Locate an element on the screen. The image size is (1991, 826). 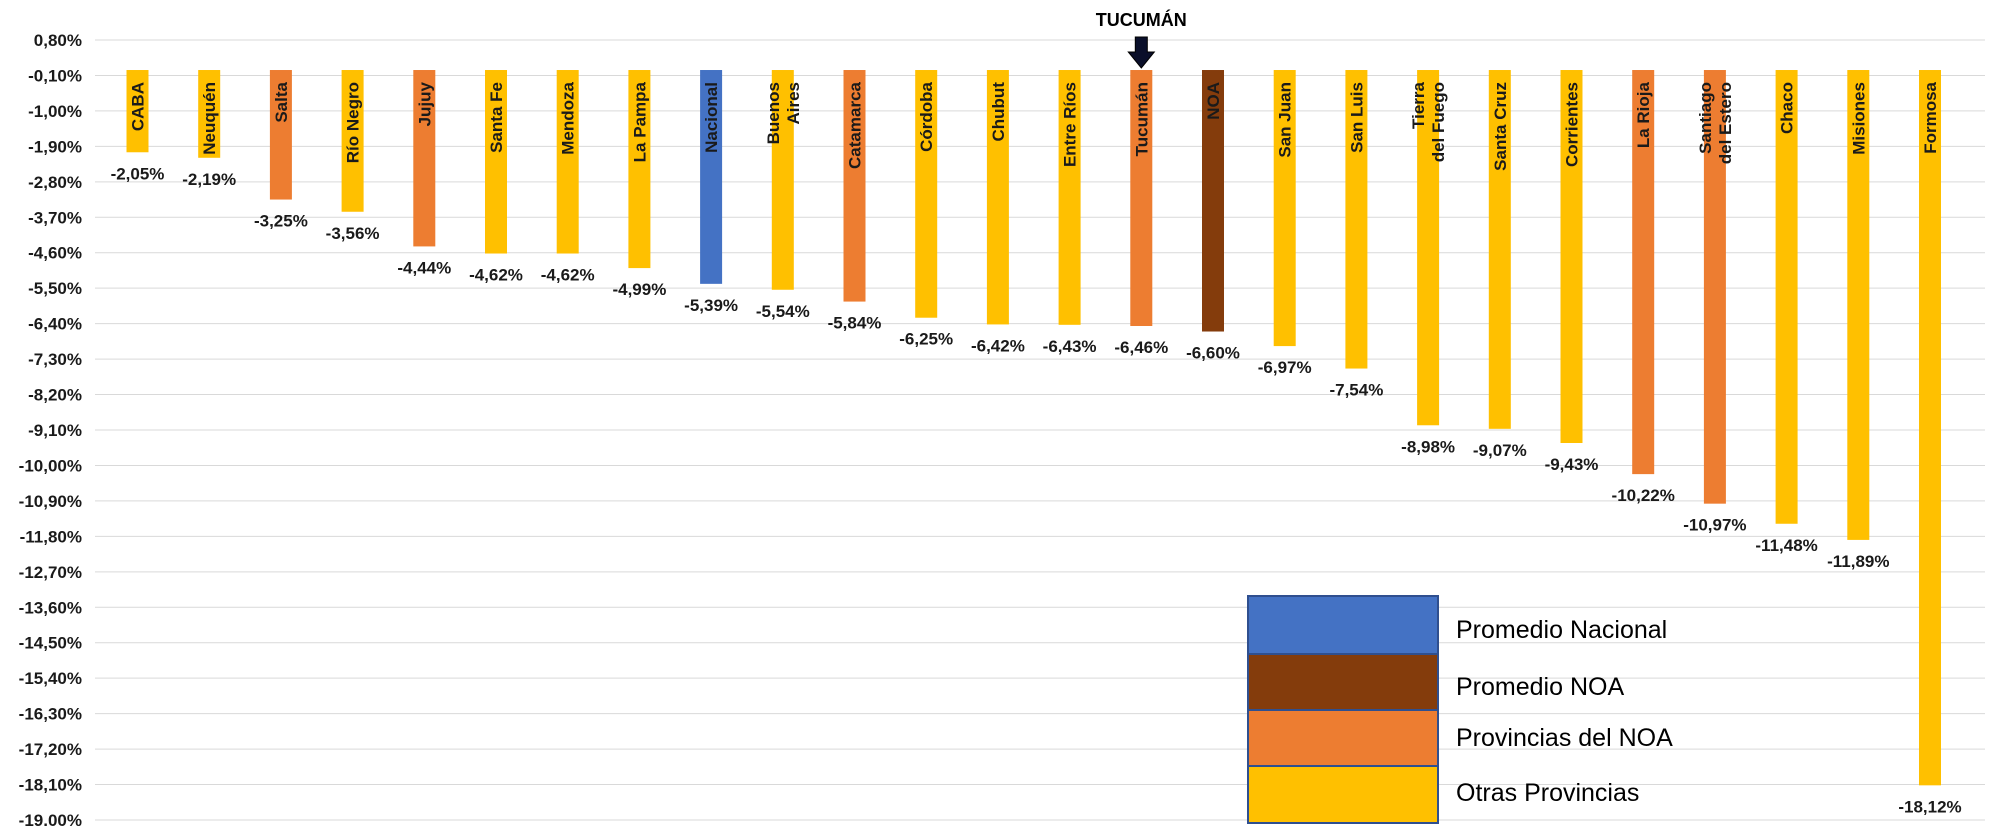
data-label: -18,12% is located at coordinates (1929, 806).